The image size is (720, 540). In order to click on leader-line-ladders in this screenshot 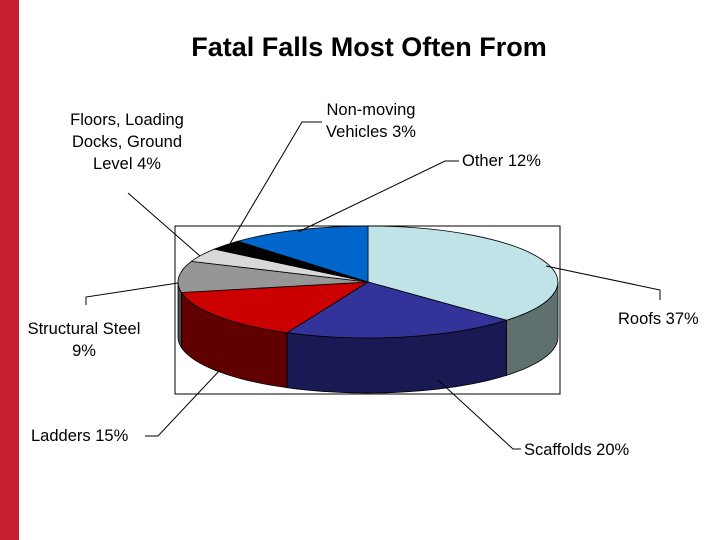, I will do `click(183, 403)`.